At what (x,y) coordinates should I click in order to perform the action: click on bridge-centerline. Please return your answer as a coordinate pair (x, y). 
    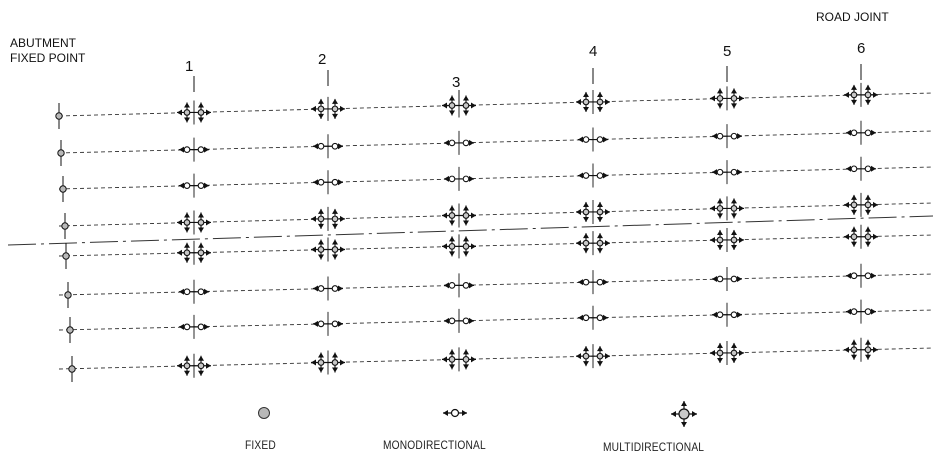
    Looking at the image, I should click on (470, 230).